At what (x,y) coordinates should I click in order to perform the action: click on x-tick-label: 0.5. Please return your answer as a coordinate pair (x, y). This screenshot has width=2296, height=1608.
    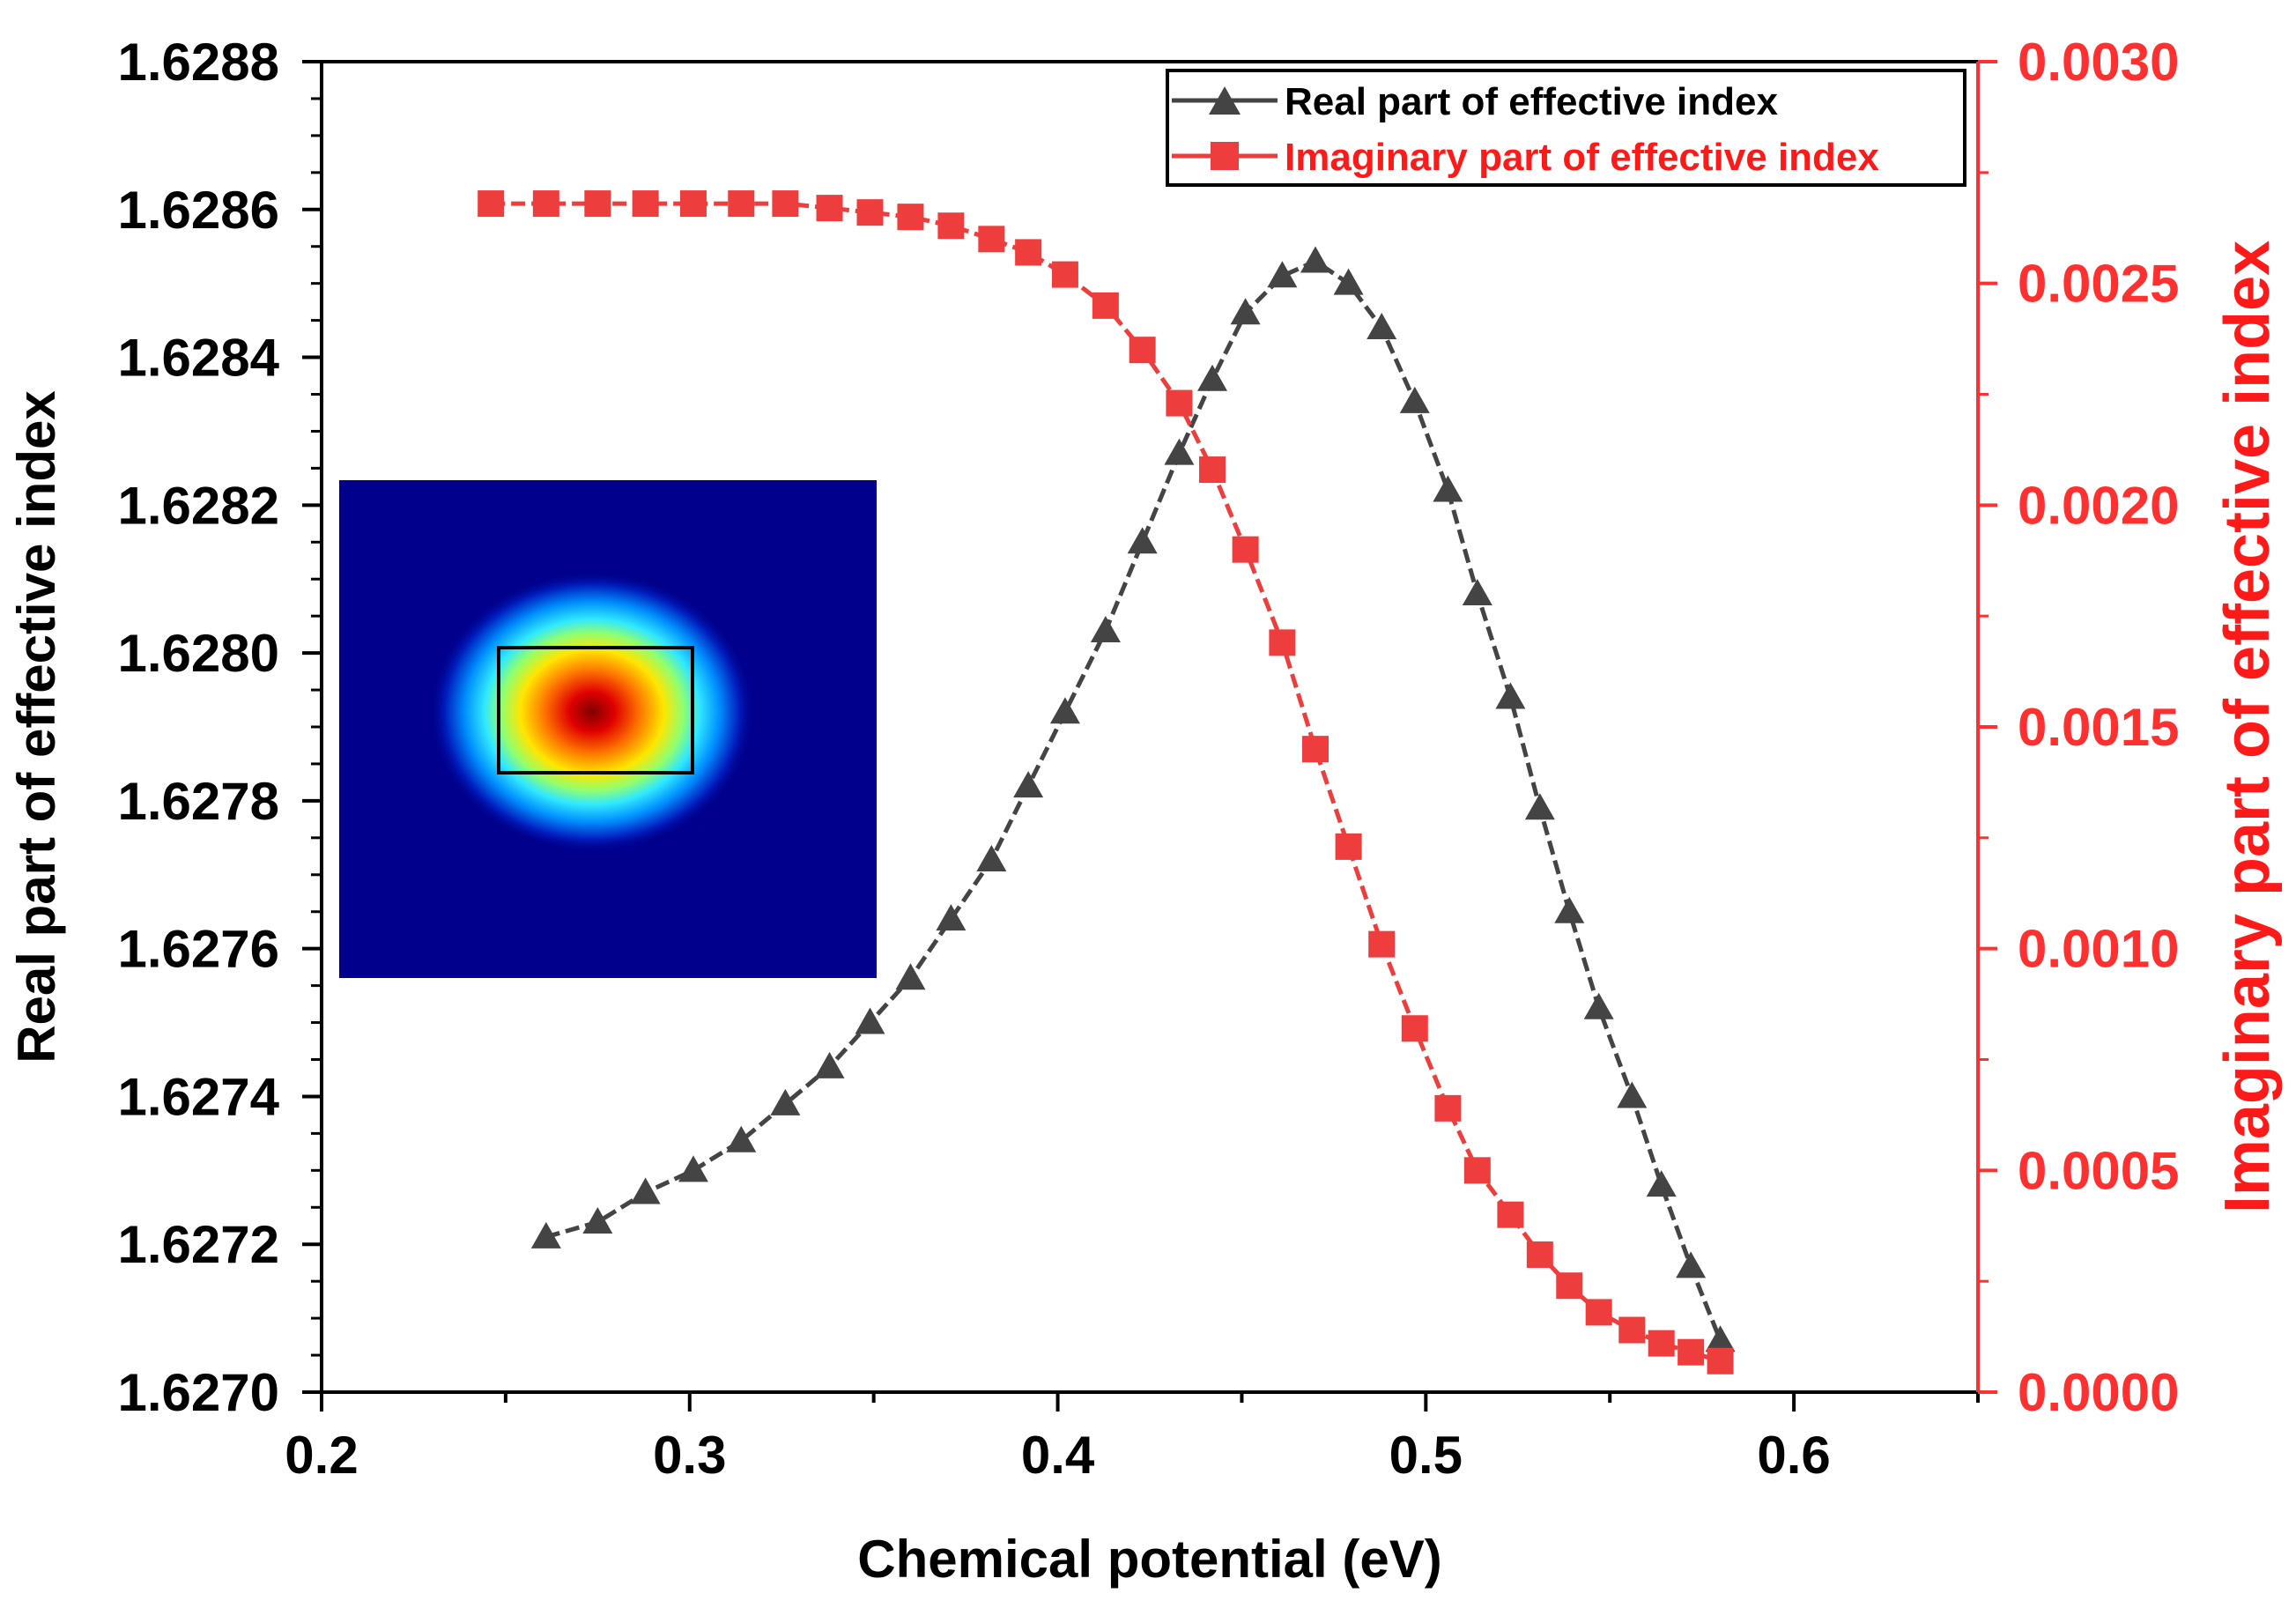
    Looking at the image, I should click on (1426, 1455).